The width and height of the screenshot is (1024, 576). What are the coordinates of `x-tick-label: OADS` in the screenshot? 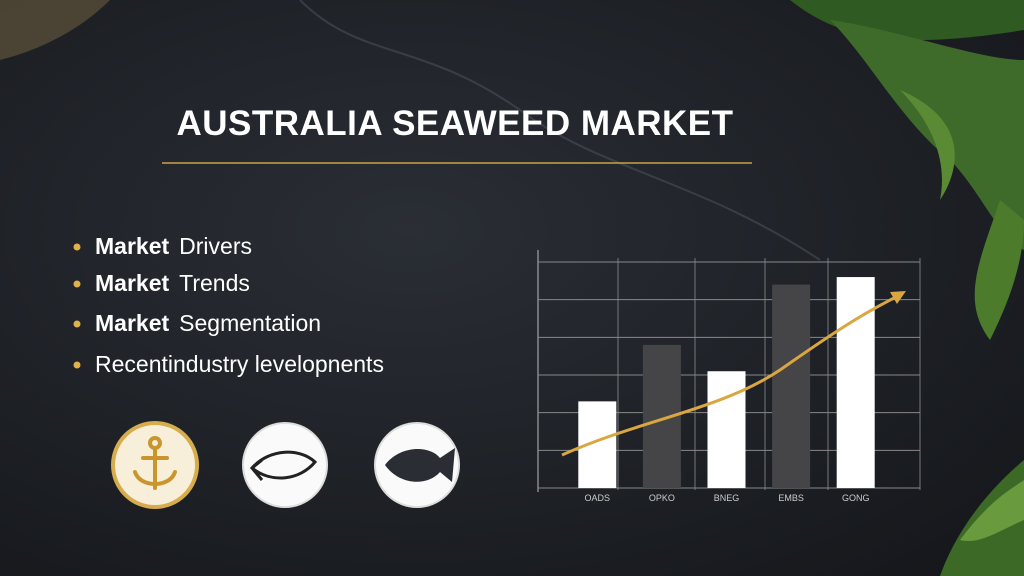 It's located at (598, 498).